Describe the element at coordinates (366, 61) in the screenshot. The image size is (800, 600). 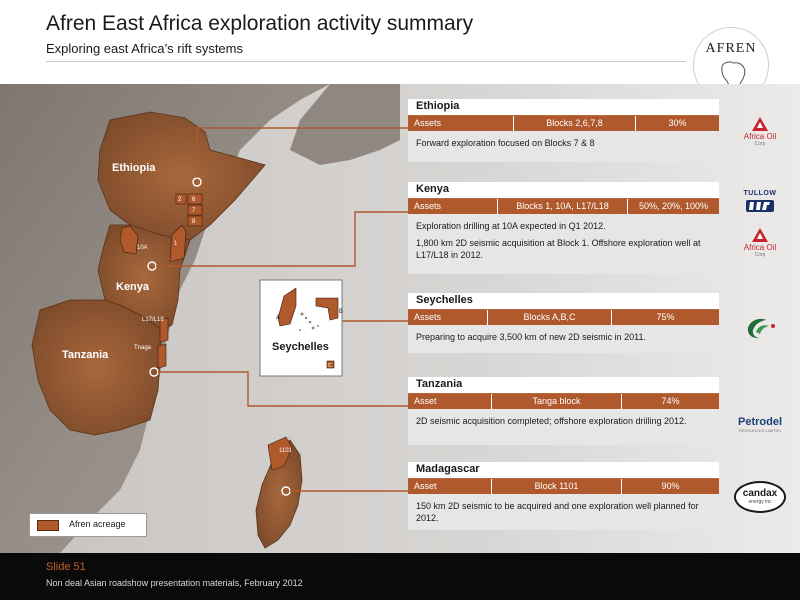
I see `header-divider` at that location.